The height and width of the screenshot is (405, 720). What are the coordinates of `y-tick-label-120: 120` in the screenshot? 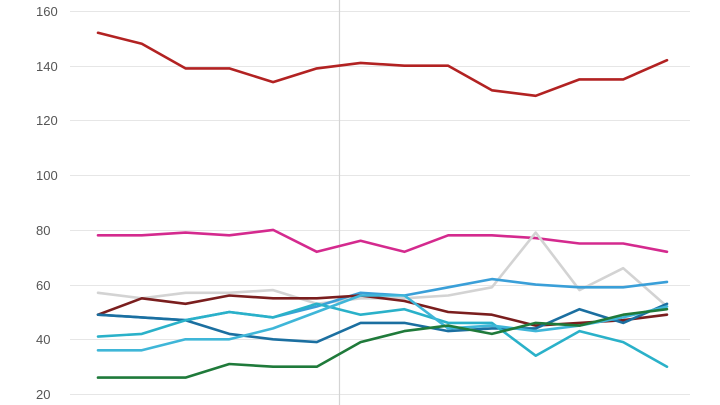 It's located at (47, 120).